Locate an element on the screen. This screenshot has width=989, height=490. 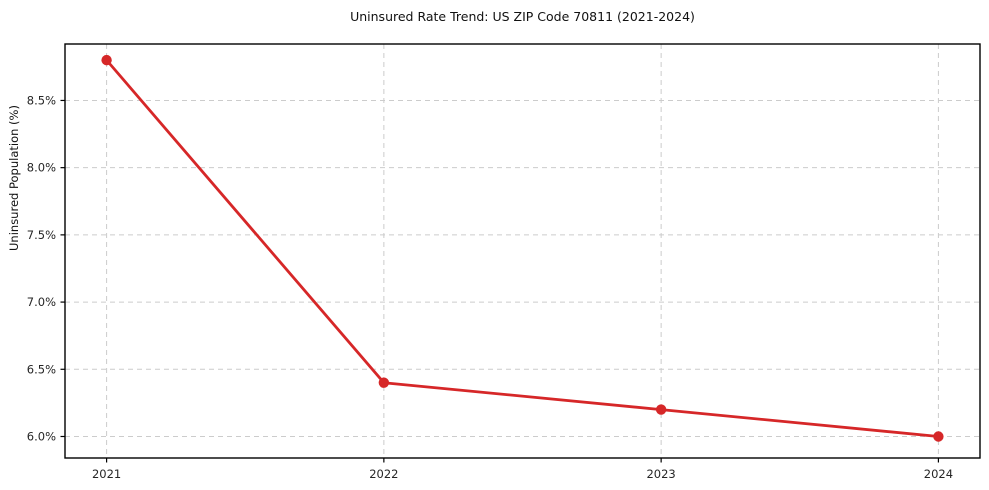
y-tick-label: 8.5% is located at coordinates (41, 100).